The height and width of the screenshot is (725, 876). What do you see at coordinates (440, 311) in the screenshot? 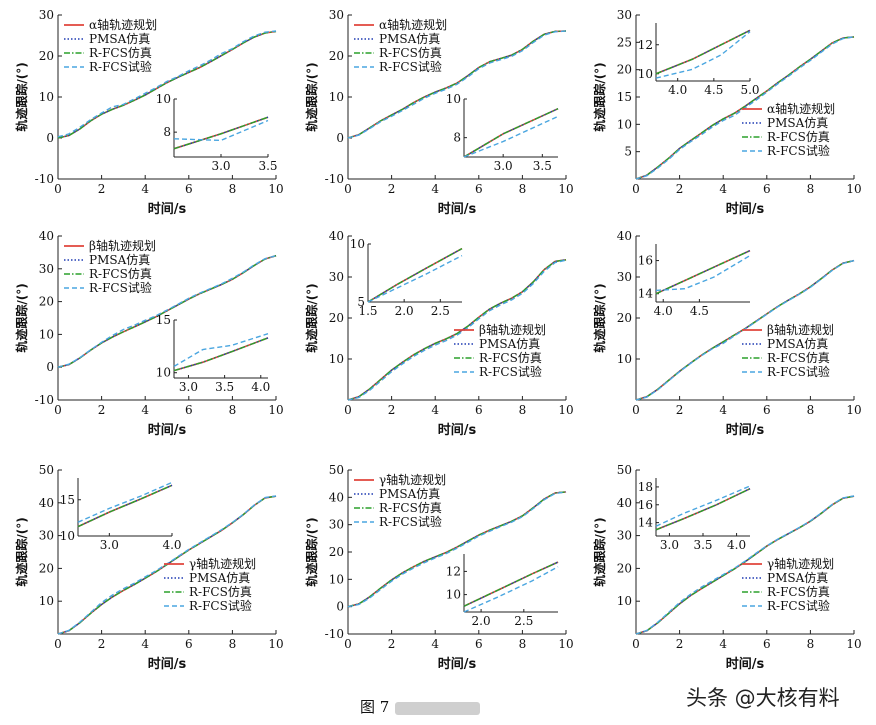
I see `inset-x-tick-label: 2.5` at bounding box center [440, 311].